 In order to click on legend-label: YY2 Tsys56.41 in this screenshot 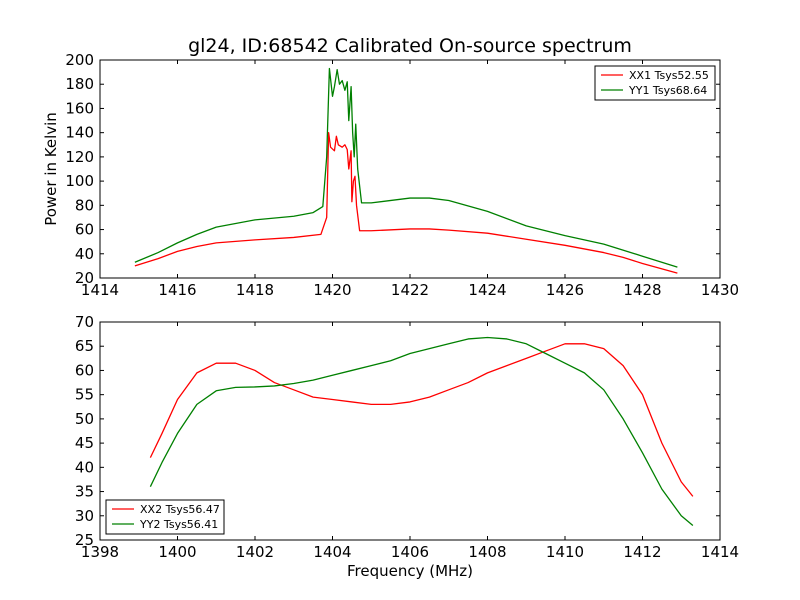, I will do `click(178, 524)`.